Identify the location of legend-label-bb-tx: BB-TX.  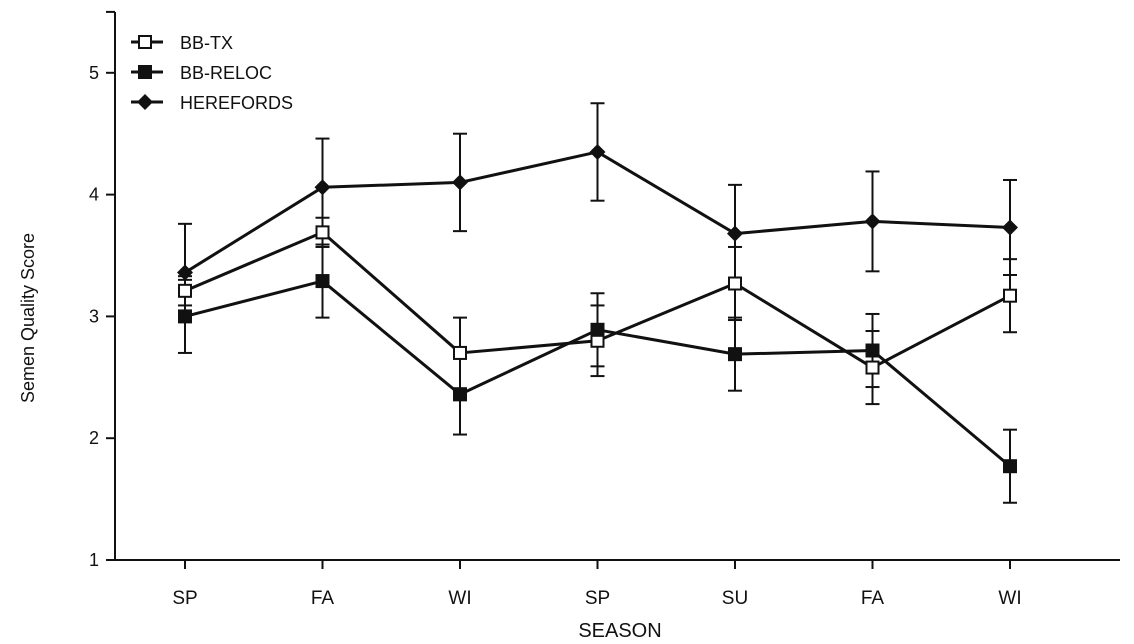
(206, 43).